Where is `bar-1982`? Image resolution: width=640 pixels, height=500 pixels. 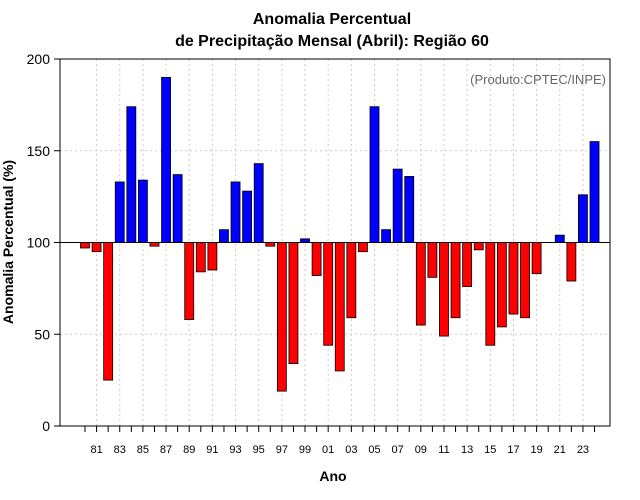
bar-1982 is located at coordinates (108, 311).